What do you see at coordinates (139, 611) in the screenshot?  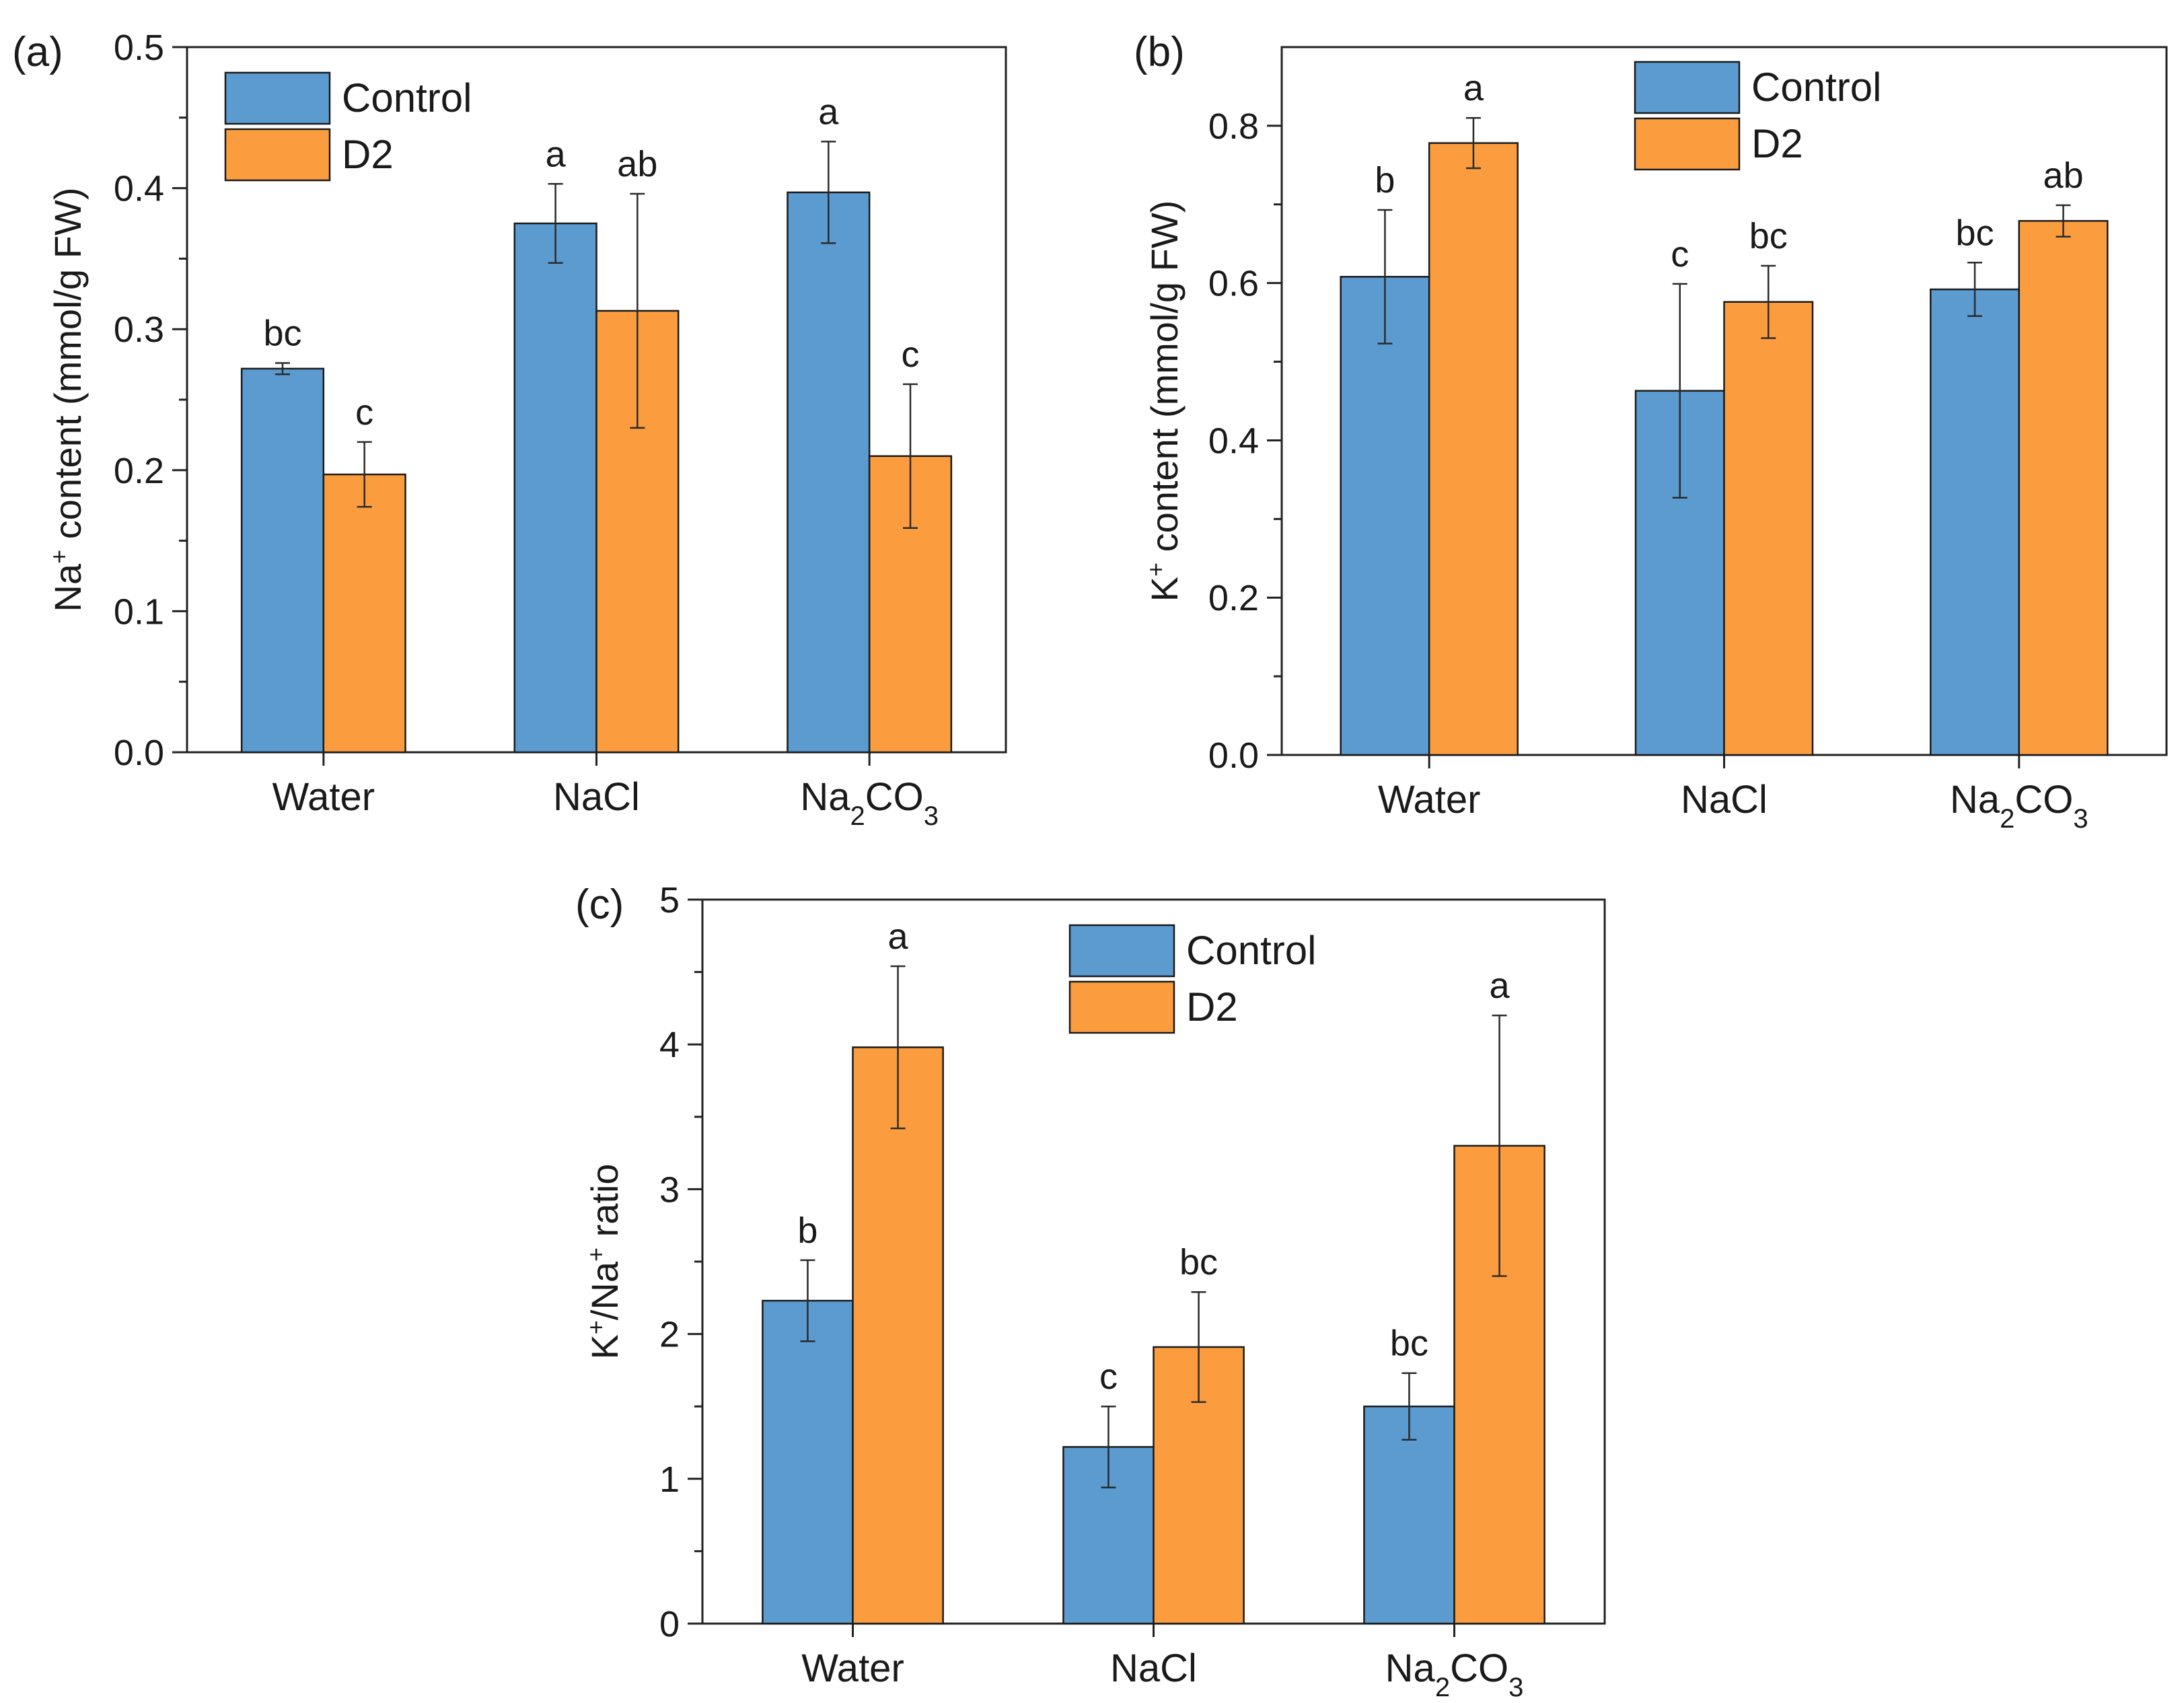 I see `y-tick-label: 0.1` at bounding box center [139, 611].